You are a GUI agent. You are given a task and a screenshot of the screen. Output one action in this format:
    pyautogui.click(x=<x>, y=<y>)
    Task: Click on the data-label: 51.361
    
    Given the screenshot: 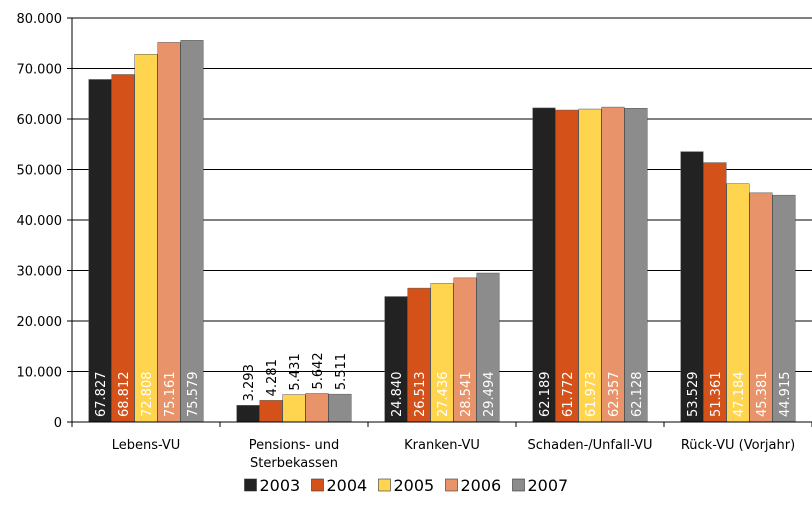 What is the action you would take?
    pyautogui.click(x=716, y=395)
    